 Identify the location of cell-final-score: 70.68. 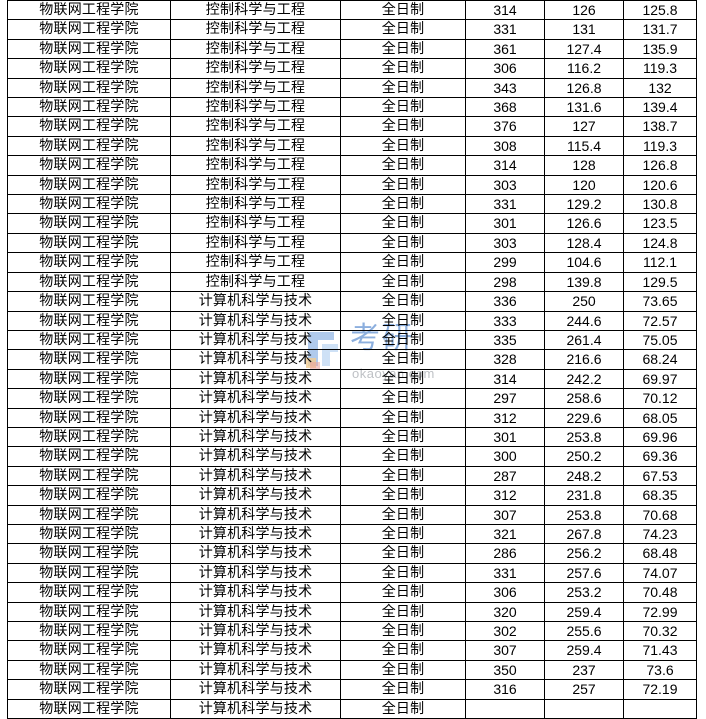
(660, 514).